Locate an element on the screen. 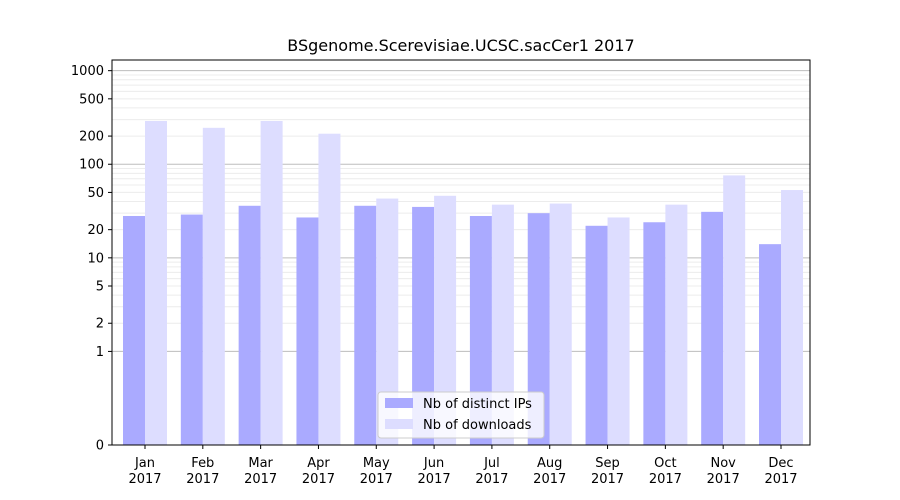 The width and height of the screenshot is (900, 500). legend-box is located at coordinates (461, 415).